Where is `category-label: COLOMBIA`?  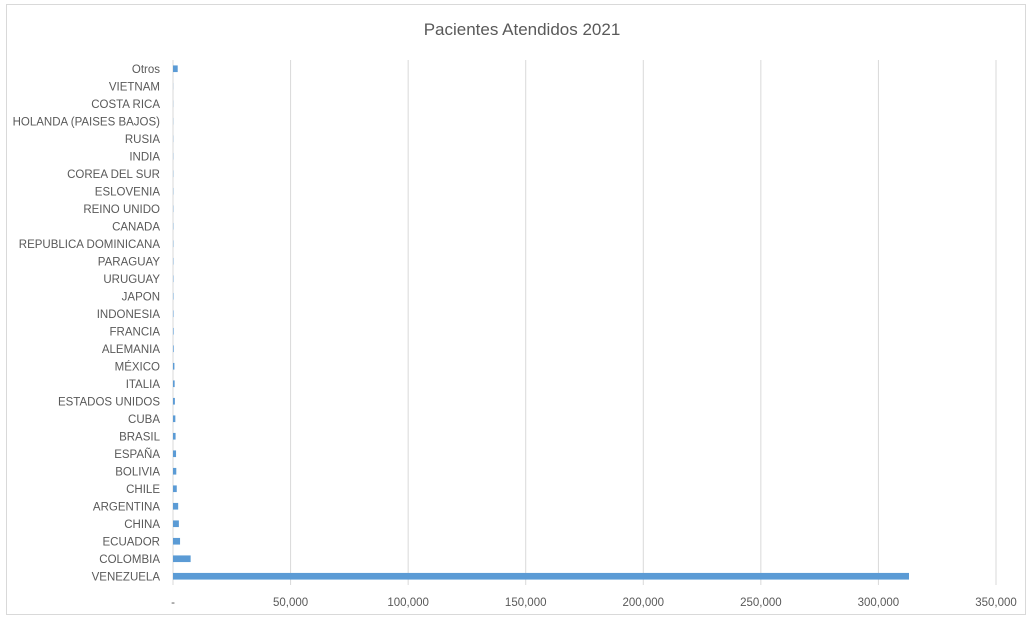 category-label: COLOMBIA is located at coordinates (129, 560).